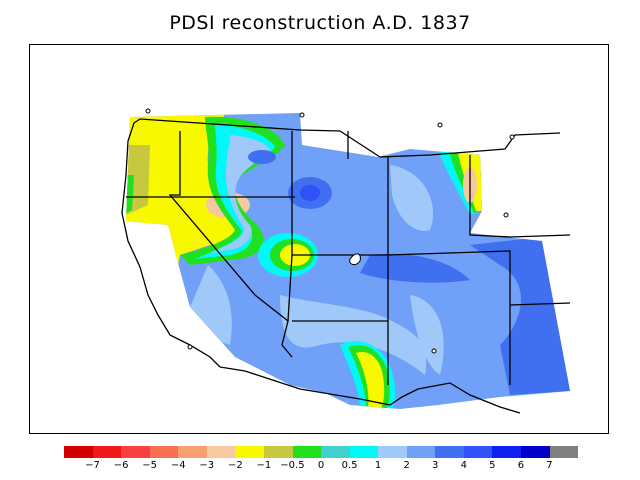 Image resolution: width=640 pixels, height=480 pixels. What do you see at coordinates (150, 465) in the screenshot?
I see `legend-label-2: −5` at bounding box center [150, 465].